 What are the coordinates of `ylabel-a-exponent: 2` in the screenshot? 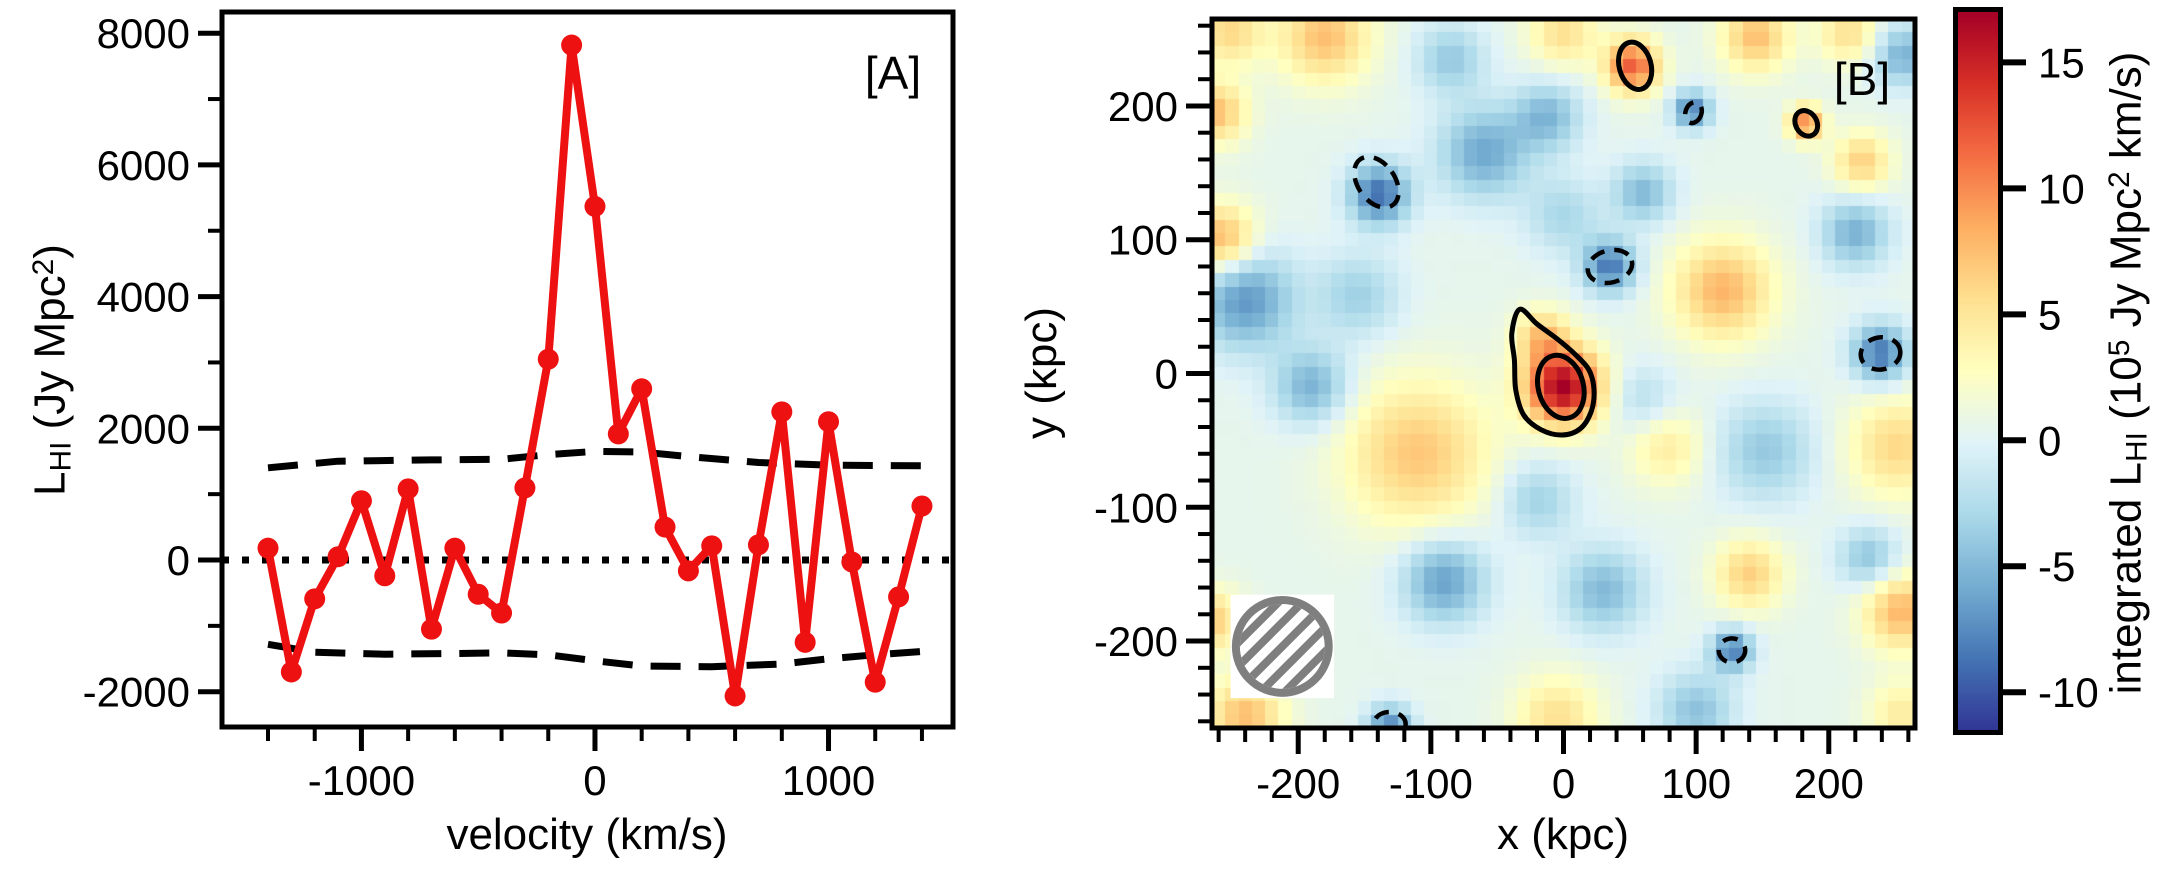 It's located at (43, 267).